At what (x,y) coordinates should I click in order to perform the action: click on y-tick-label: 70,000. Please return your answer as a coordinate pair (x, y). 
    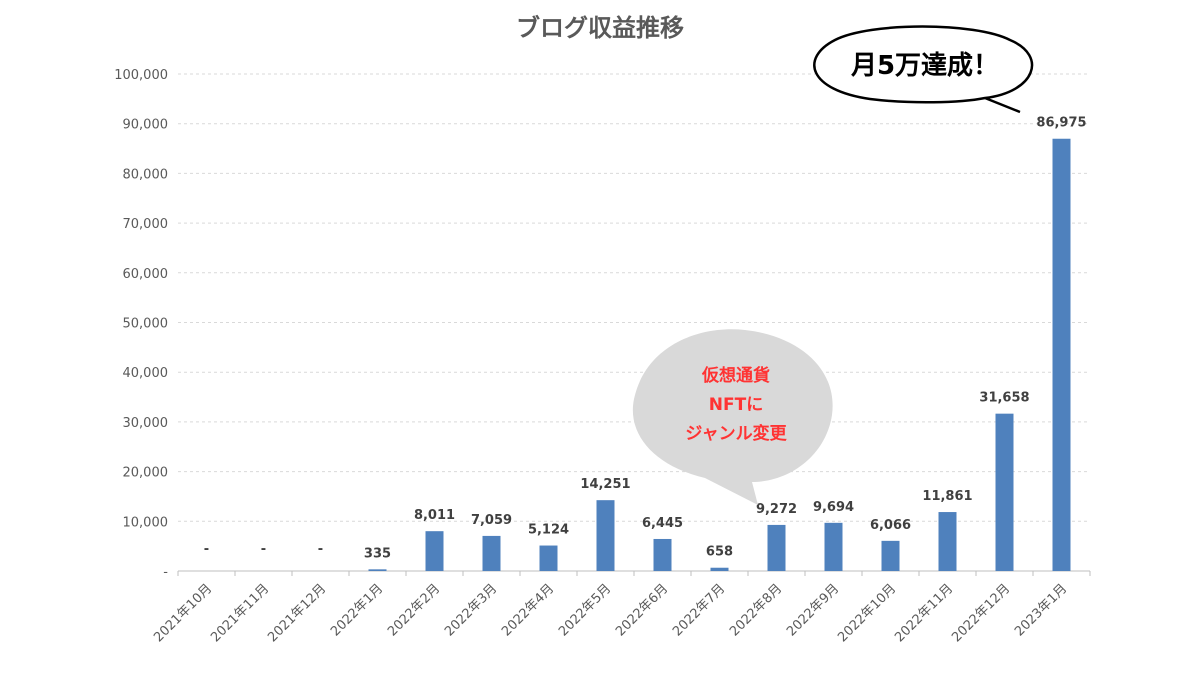
    Looking at the image, I should click on (146, 224).